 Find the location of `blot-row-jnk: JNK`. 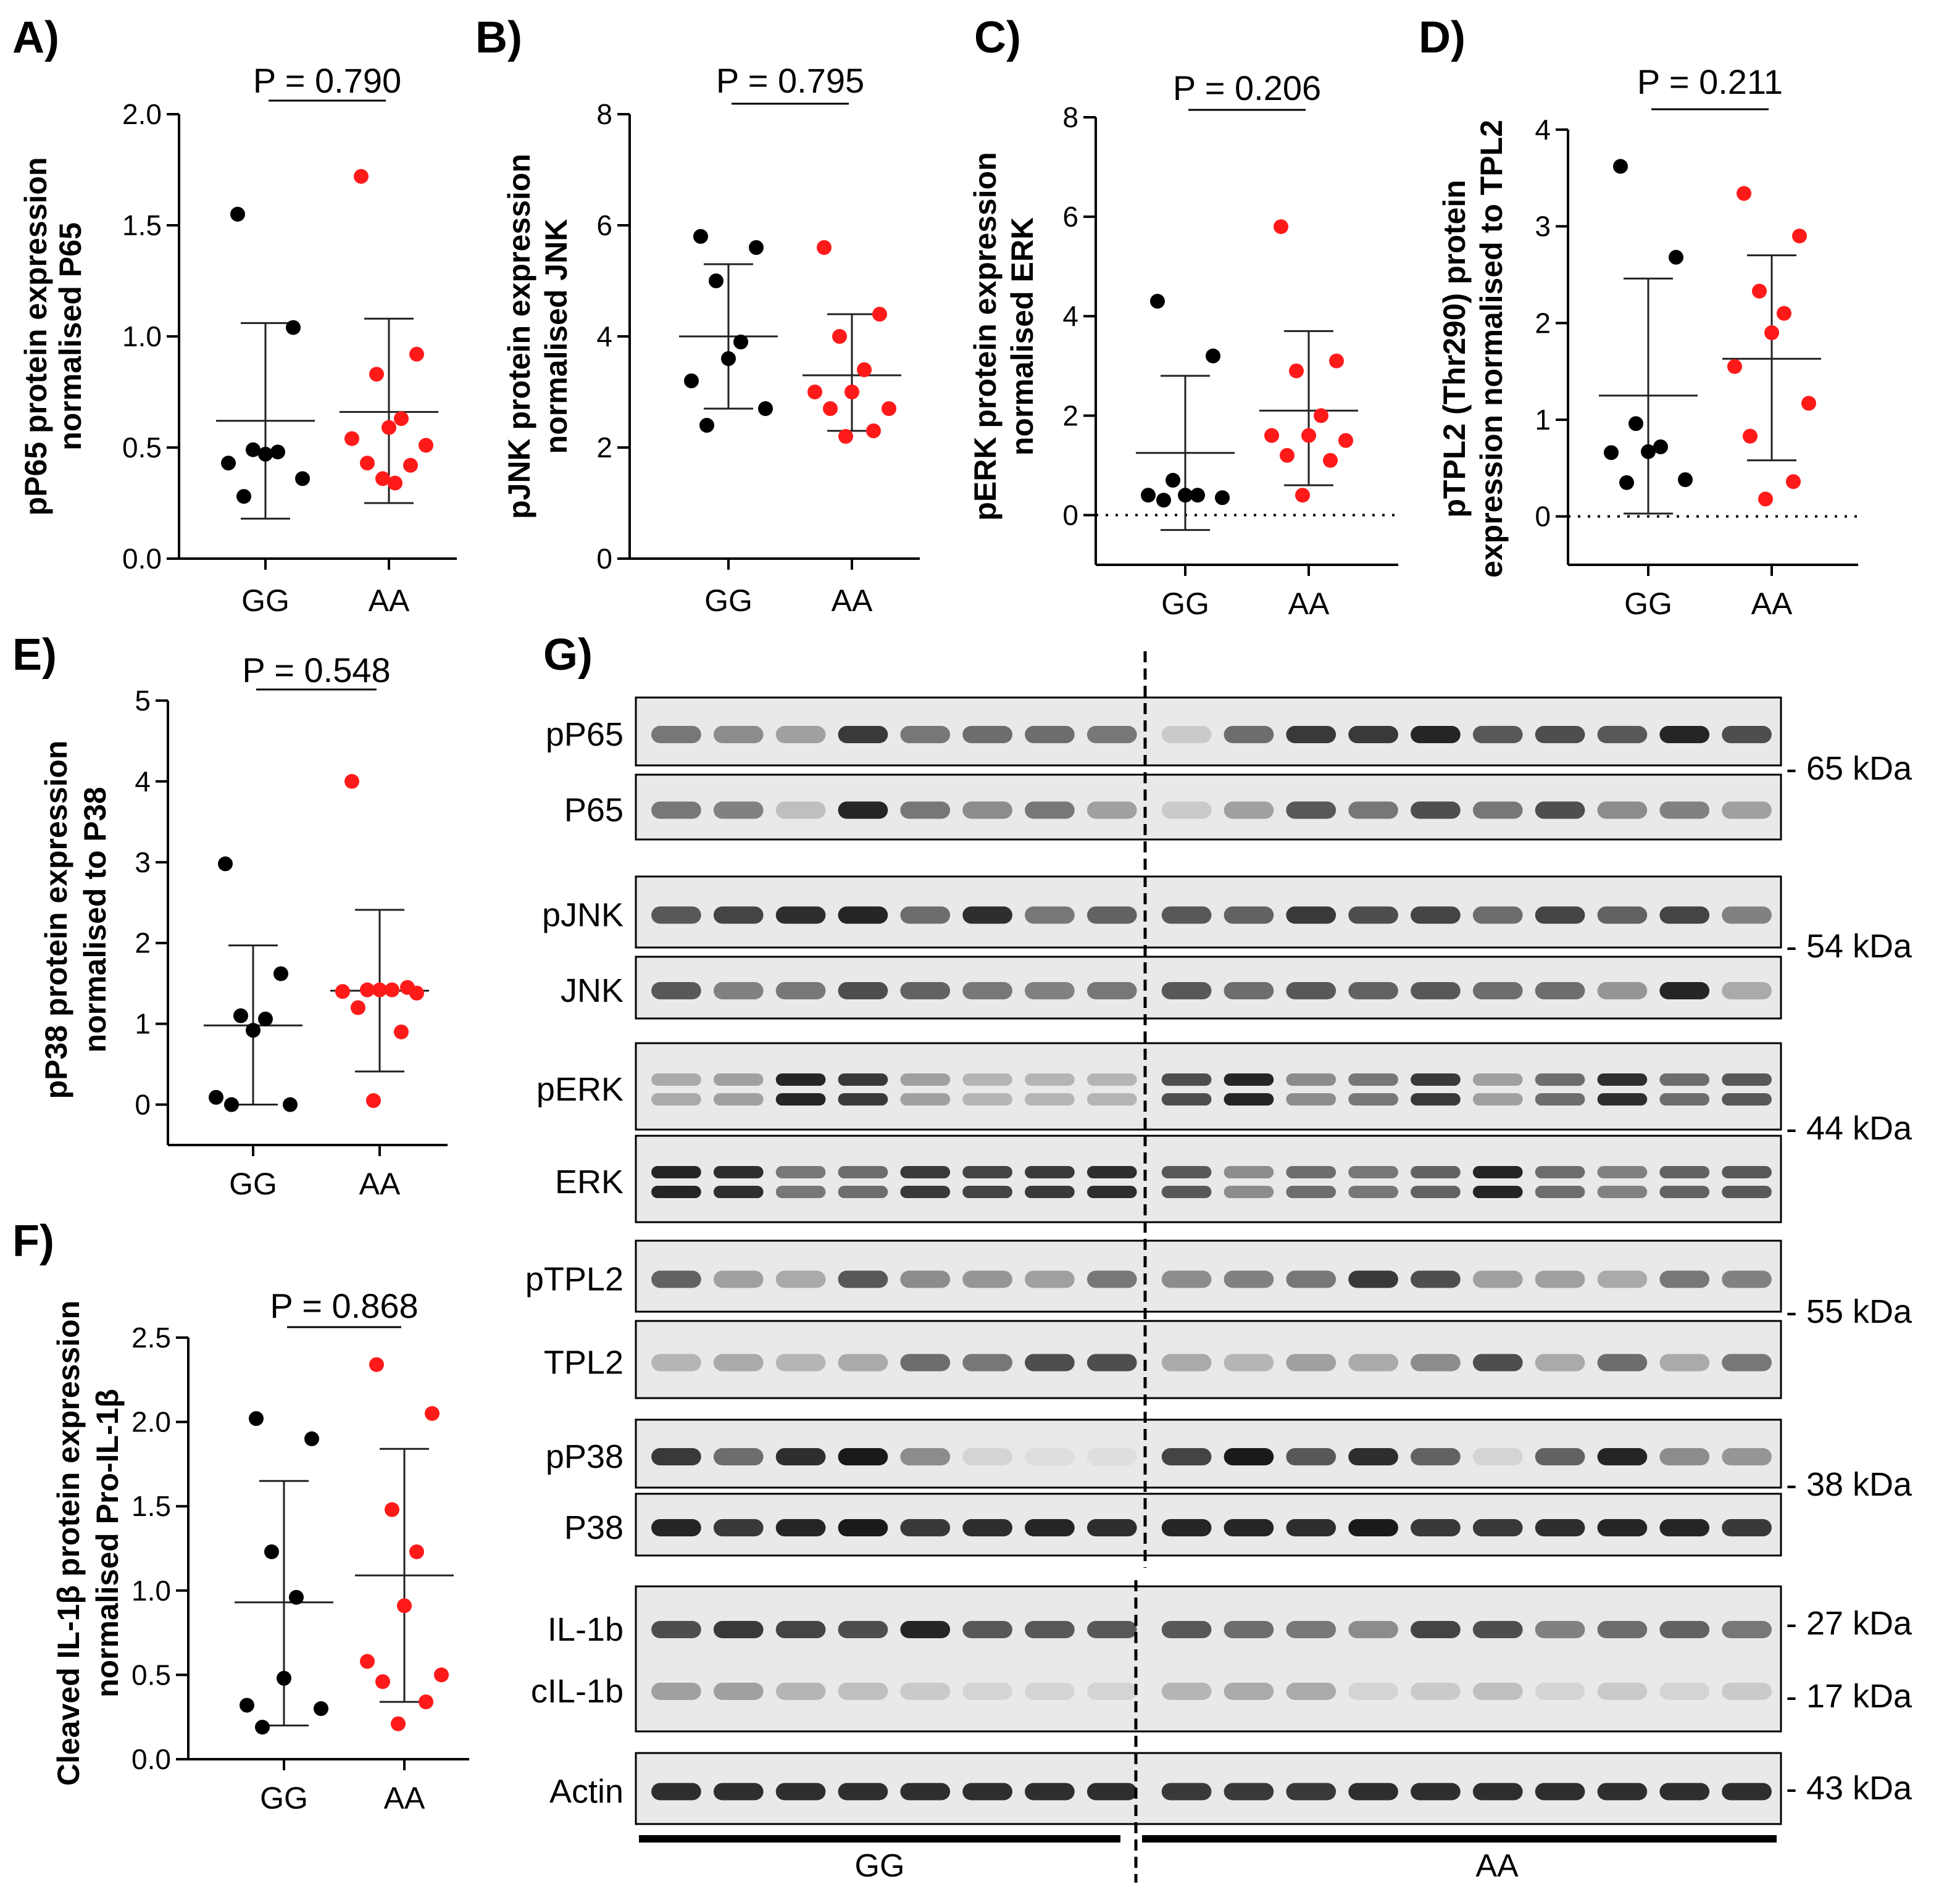

blot-row-jnk: JNK is located at coordinates (1171, 988).